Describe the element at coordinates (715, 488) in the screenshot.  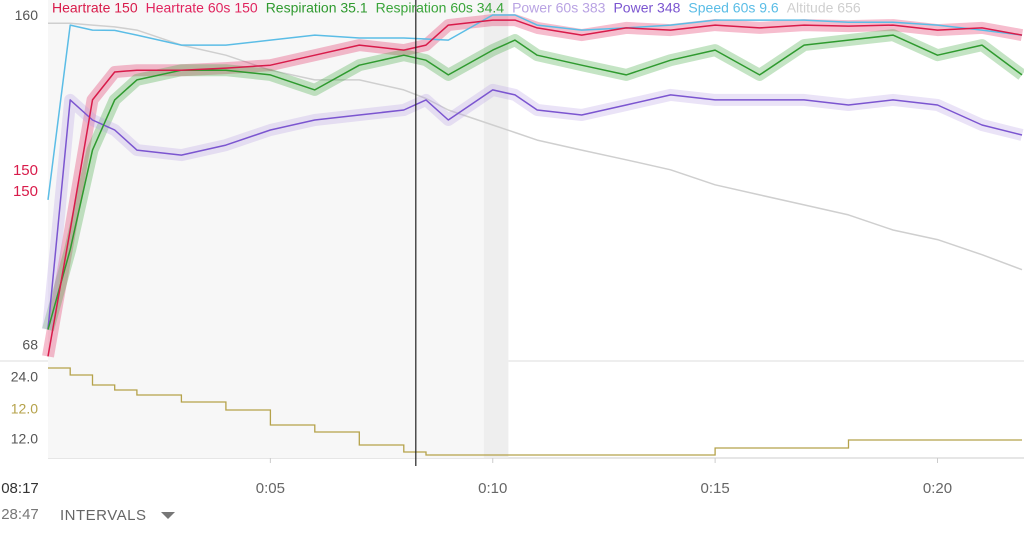
I see `x-tick-label: 0:15` at that location.